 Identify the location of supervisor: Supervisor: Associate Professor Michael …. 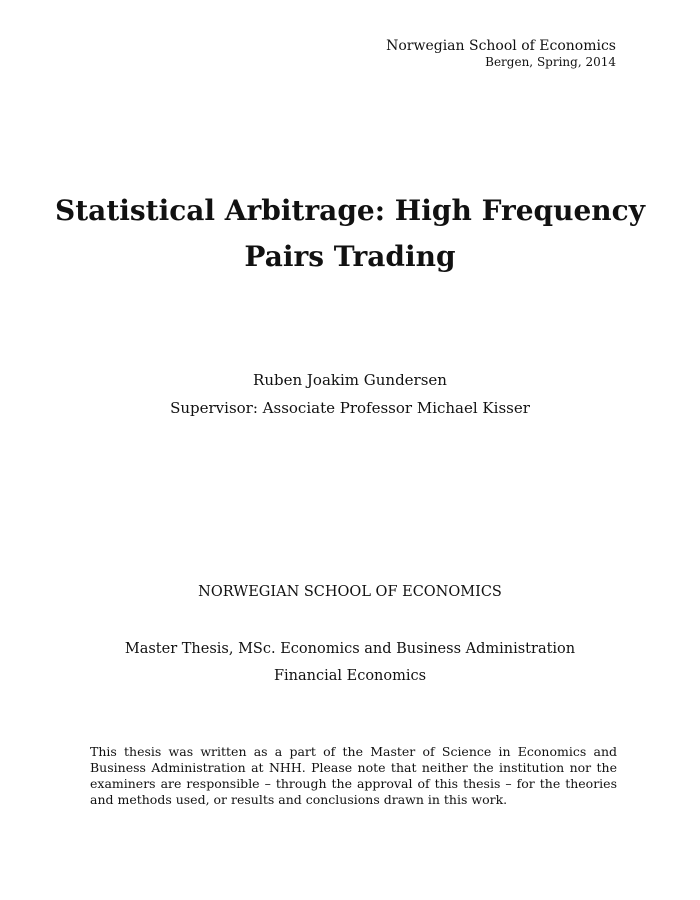
(350, 408).